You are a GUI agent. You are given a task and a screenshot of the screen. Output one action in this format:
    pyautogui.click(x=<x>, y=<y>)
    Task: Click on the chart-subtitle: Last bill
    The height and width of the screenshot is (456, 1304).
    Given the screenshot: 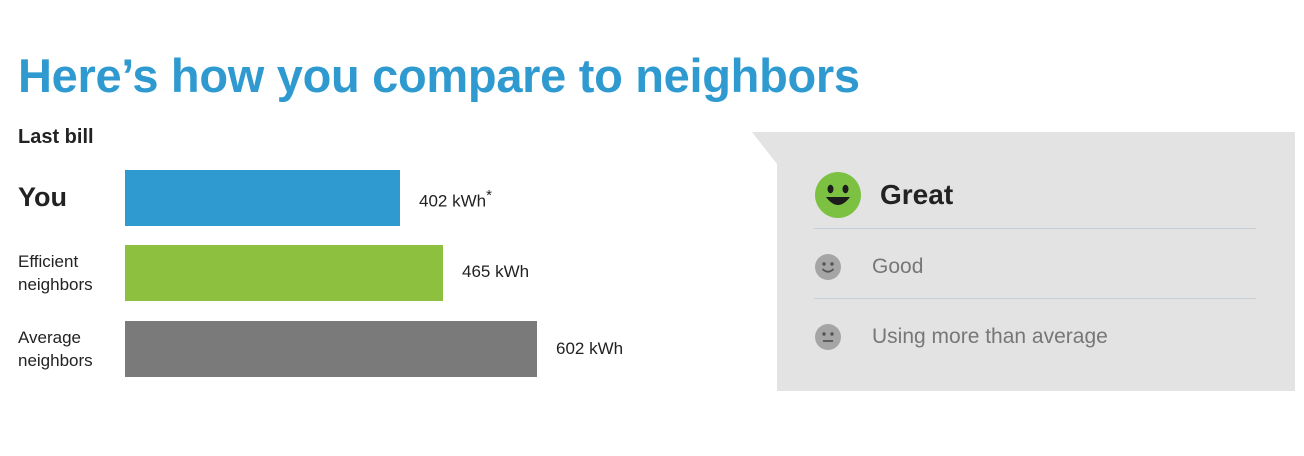 What is the action you would take?
    pyautogui.click(x=56, y=137)
    